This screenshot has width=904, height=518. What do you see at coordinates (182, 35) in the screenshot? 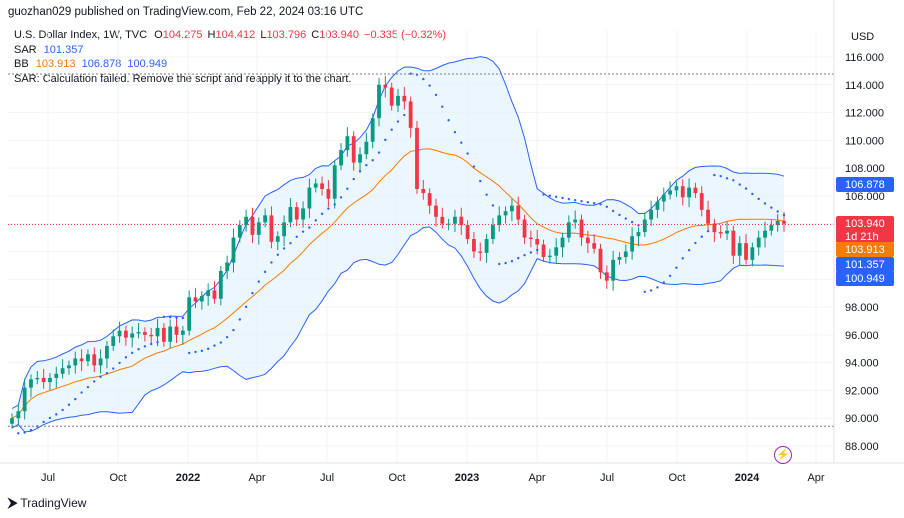
I see `open-value: 104.275` at bounding box center [182, 35].